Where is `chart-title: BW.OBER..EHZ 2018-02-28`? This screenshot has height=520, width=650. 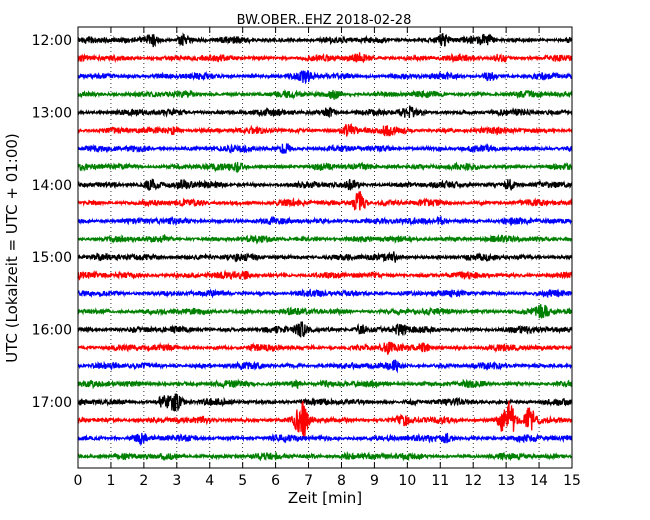 chart-title: BW.OBER..EHZ 2018-02-28 is located at coordinates (324, 20).